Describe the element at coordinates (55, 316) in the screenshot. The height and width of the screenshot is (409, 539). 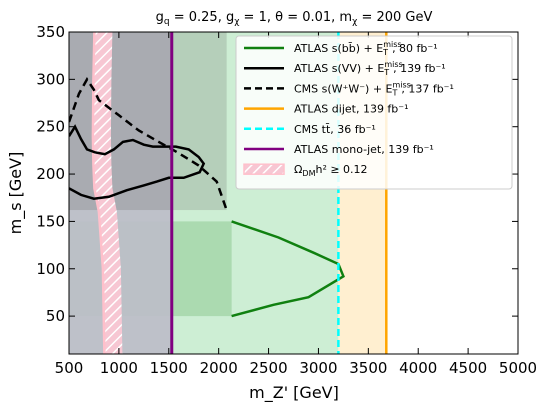
I see `y-tick-label: 50` at that location.